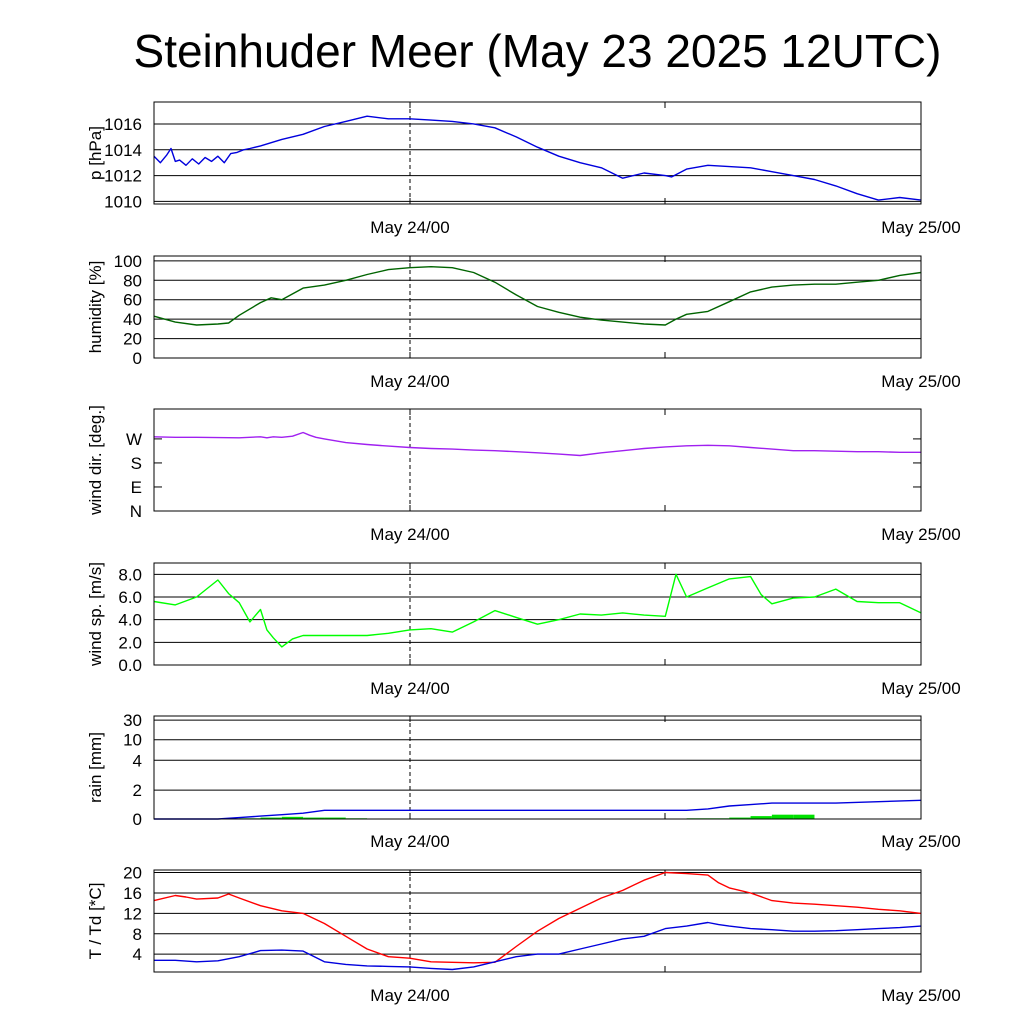  What do you see at coordinates (123, 150) in the screenshot?
I see `y-tick-label: 1014` at bounding box center [123, 150].